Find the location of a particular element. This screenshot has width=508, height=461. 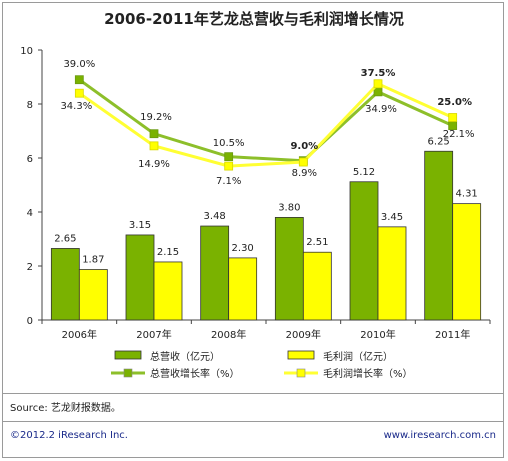

bar-gross-profit-label: 4.31 is located at coordinates (467, 194).